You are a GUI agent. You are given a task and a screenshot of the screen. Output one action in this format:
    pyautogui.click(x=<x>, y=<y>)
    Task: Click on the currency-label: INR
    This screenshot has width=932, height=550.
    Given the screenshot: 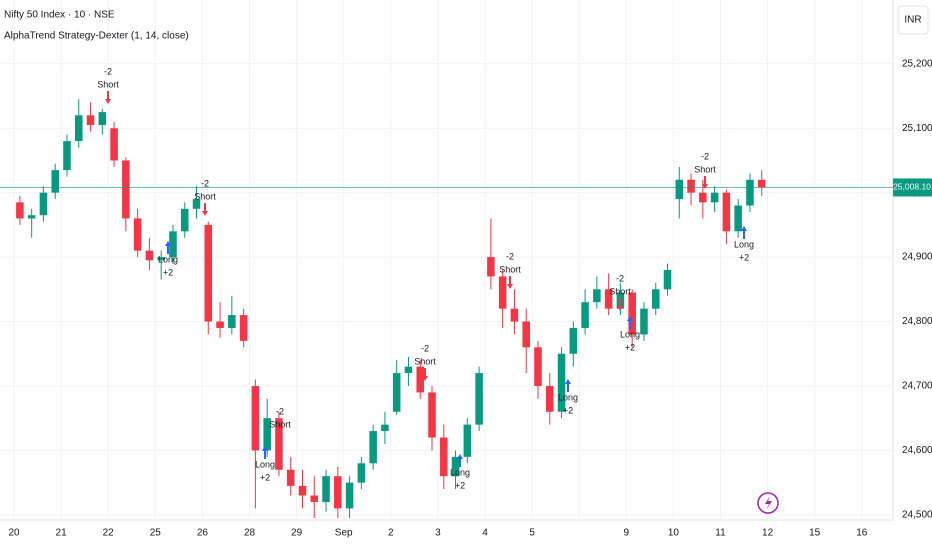 What is the action you would take?
    pyautogui.click(x=912, y=20)
    